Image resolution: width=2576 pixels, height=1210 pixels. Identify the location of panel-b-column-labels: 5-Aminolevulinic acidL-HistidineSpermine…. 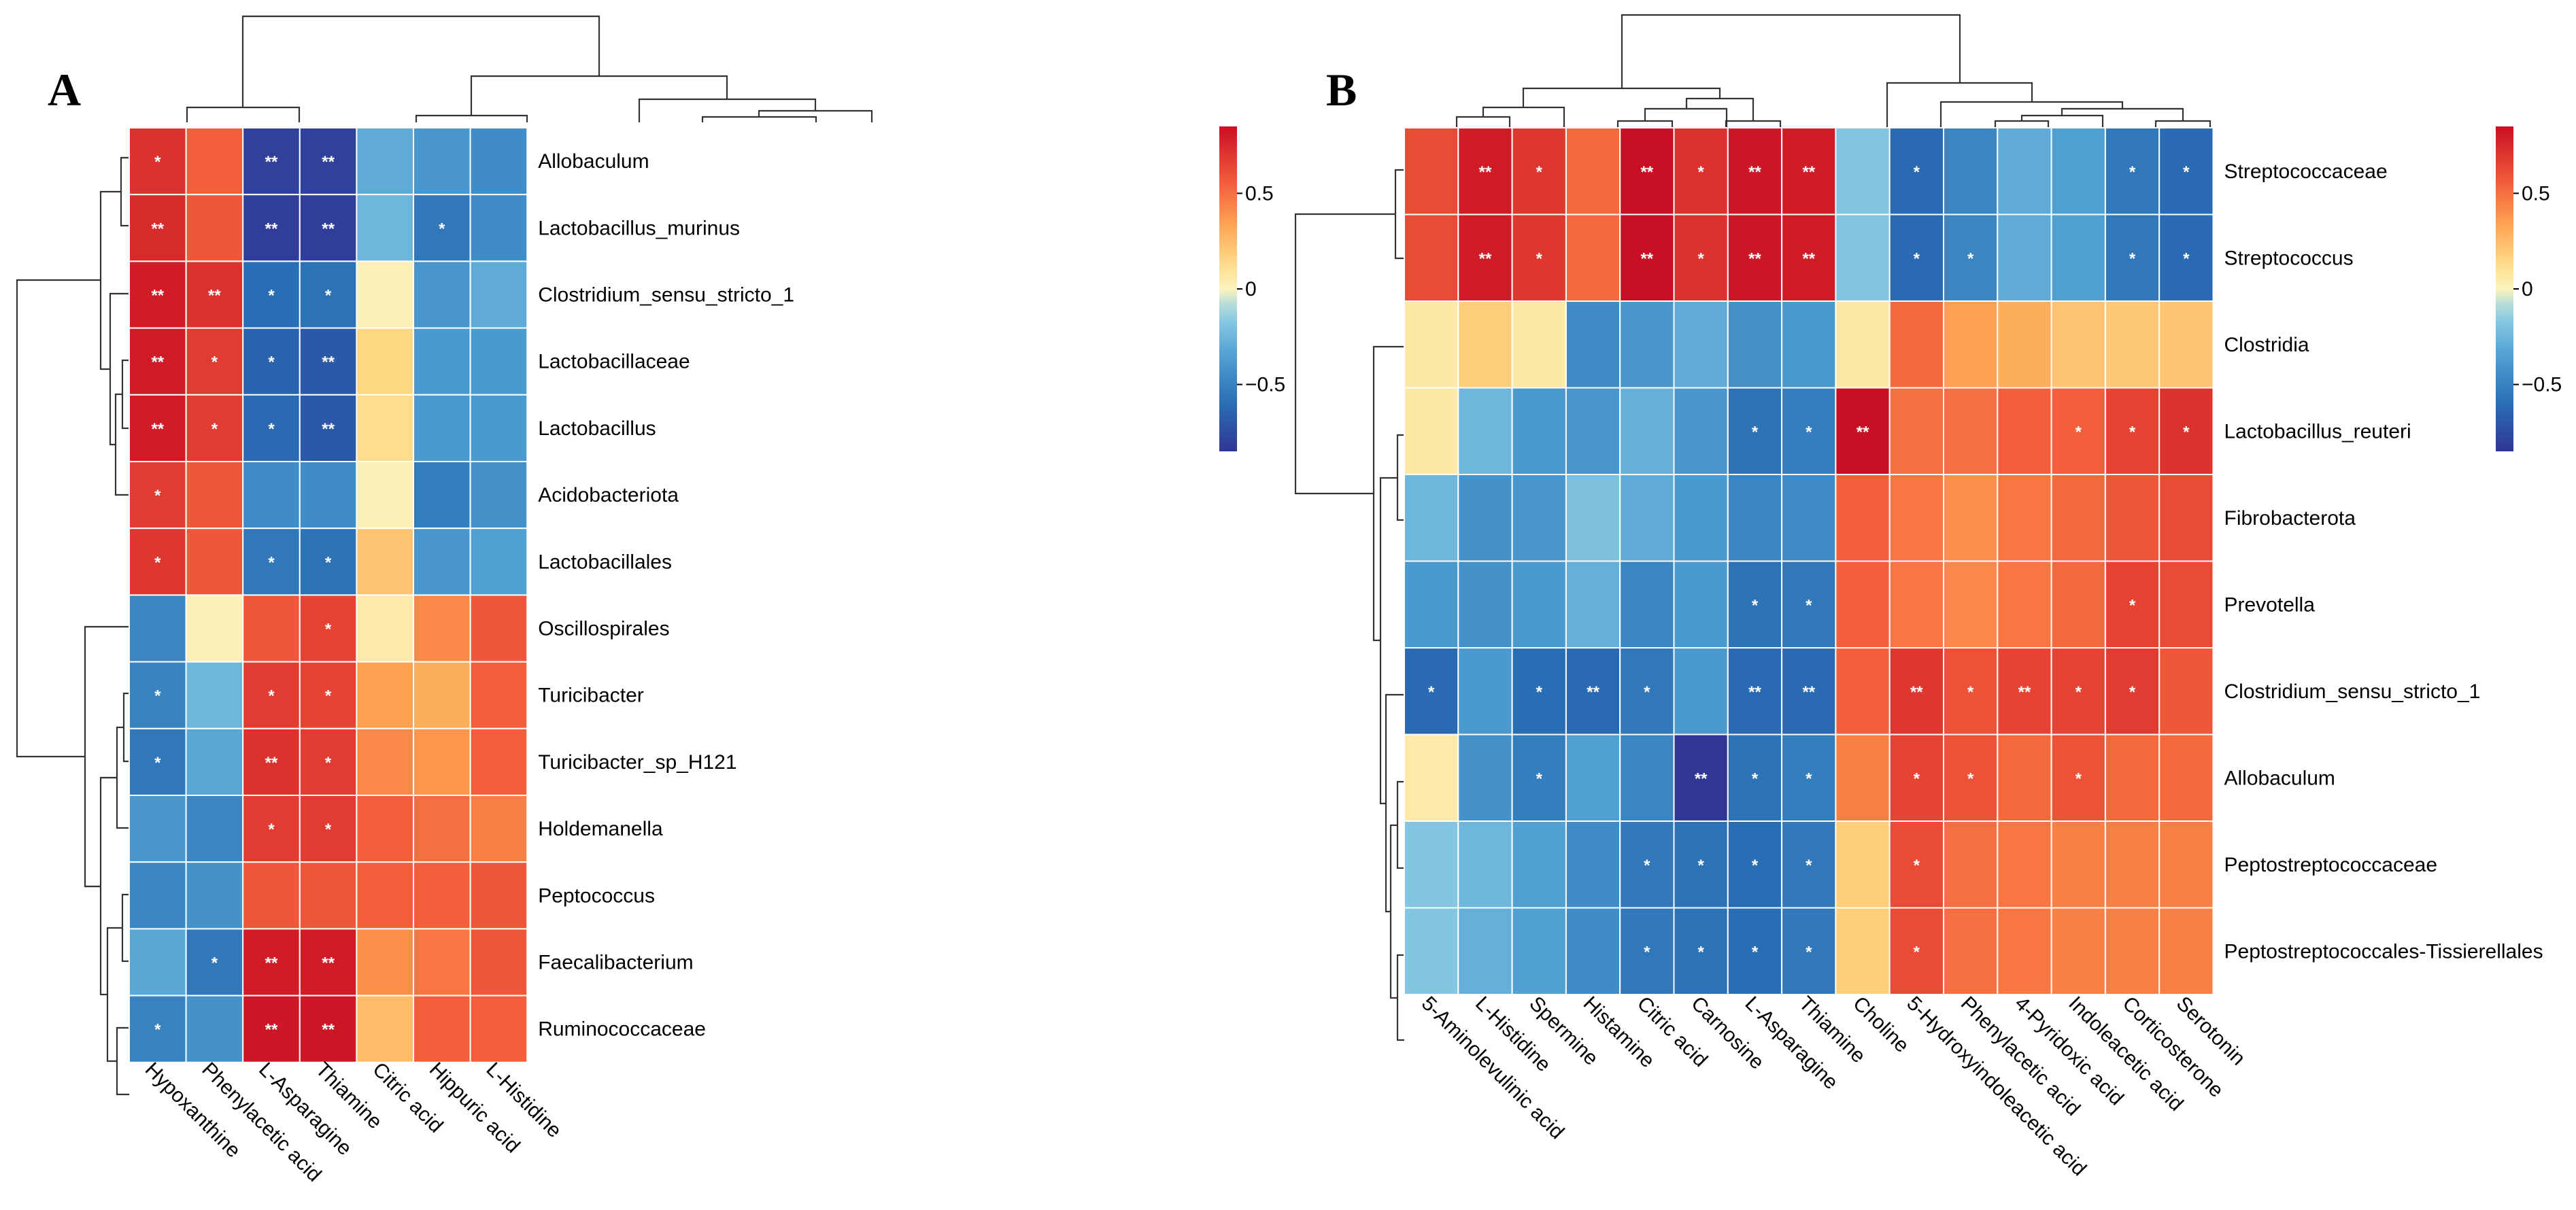
(1833, 1086).